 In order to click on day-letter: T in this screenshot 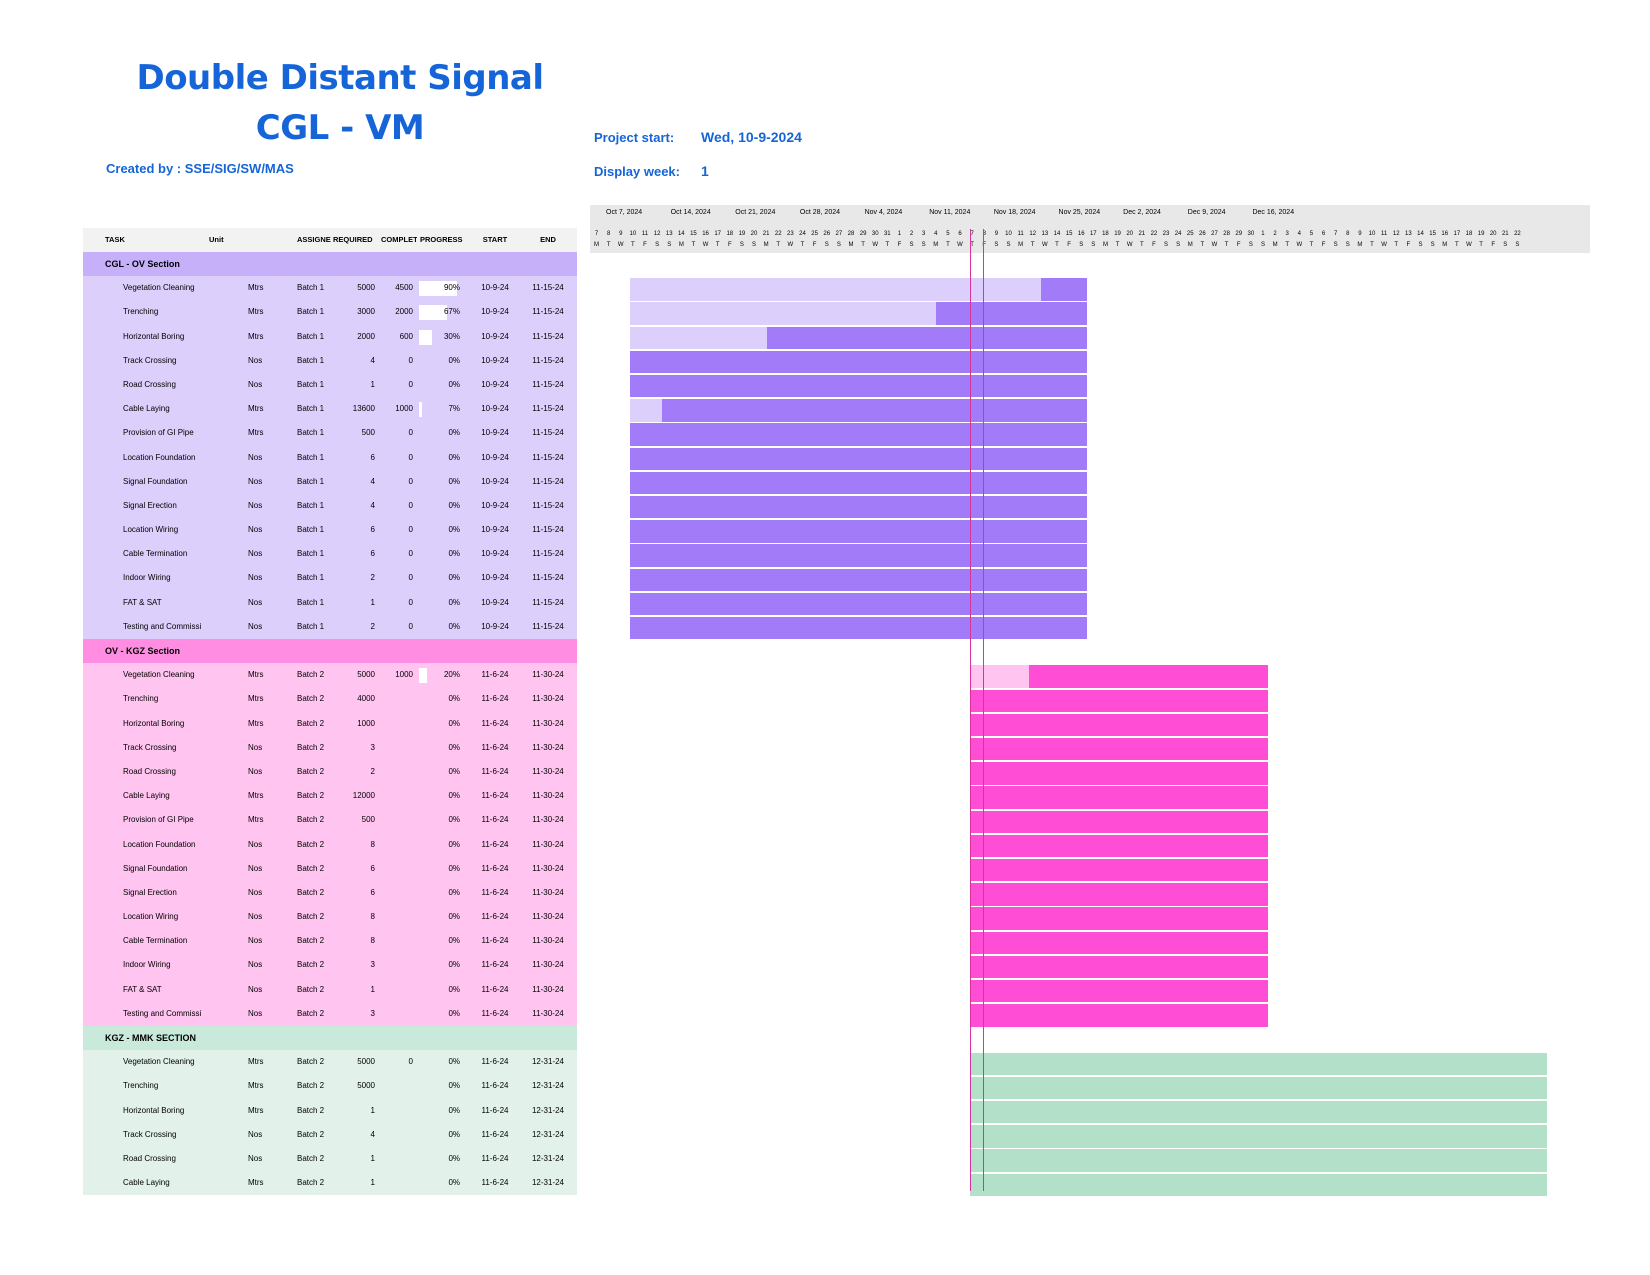, I will do `click(1202, 245)`.